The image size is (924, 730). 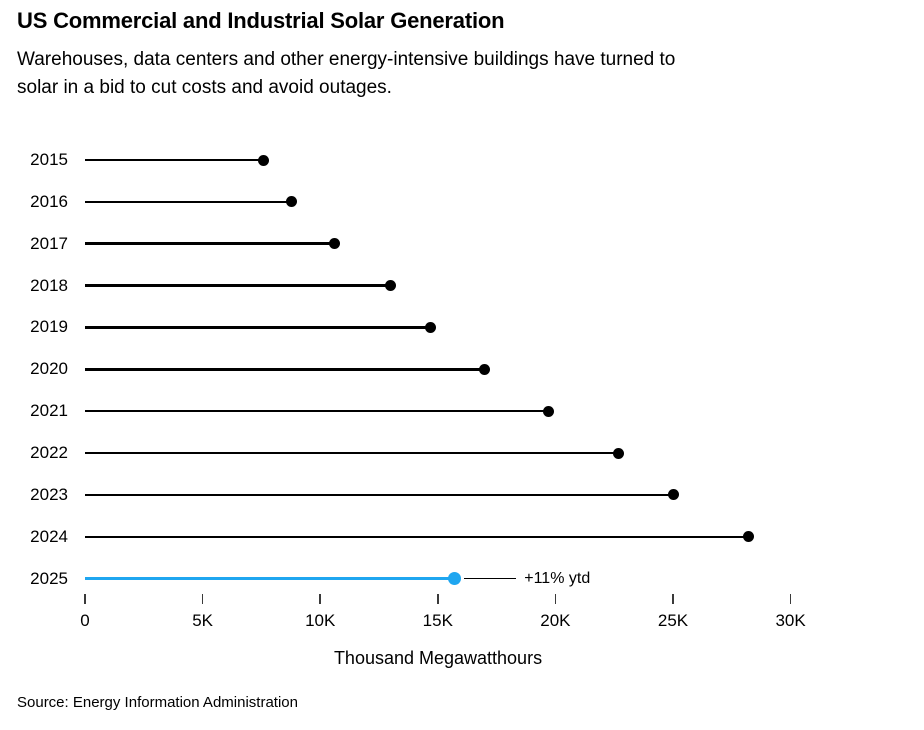 What do you see at coordinates (748, 537) in the screenshot?
I see `lollipop-dot-2024` at bounding box center [748, 537].